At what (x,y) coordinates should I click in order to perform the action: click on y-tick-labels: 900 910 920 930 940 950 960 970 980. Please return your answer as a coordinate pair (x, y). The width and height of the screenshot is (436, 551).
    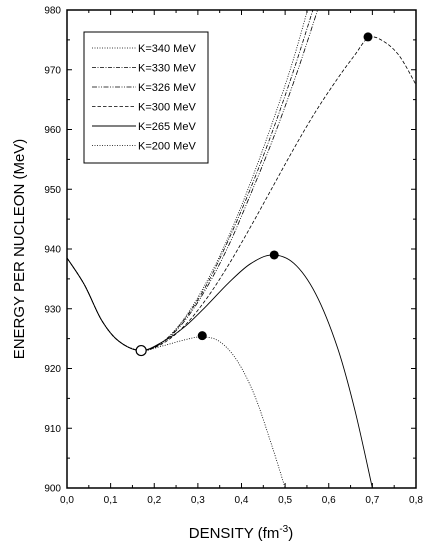
    Looking at the image, I should click on (52, 250).